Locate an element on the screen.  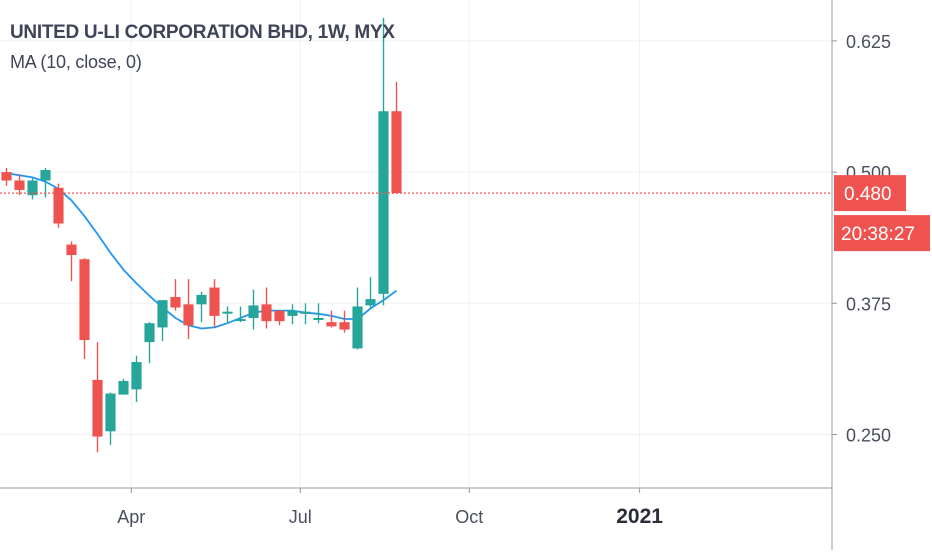
last-price-badge is located at coordinates (870, 193).